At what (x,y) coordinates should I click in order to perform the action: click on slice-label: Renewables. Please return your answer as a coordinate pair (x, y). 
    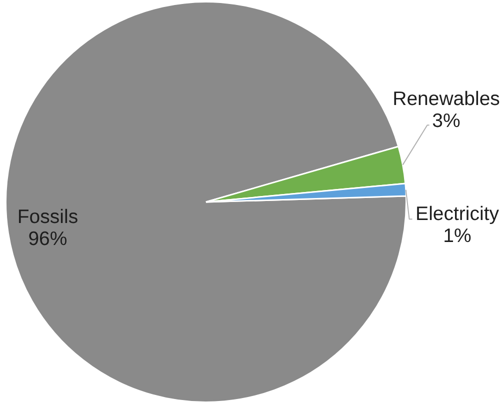
    Looking at the image, I should click on (446, 99).